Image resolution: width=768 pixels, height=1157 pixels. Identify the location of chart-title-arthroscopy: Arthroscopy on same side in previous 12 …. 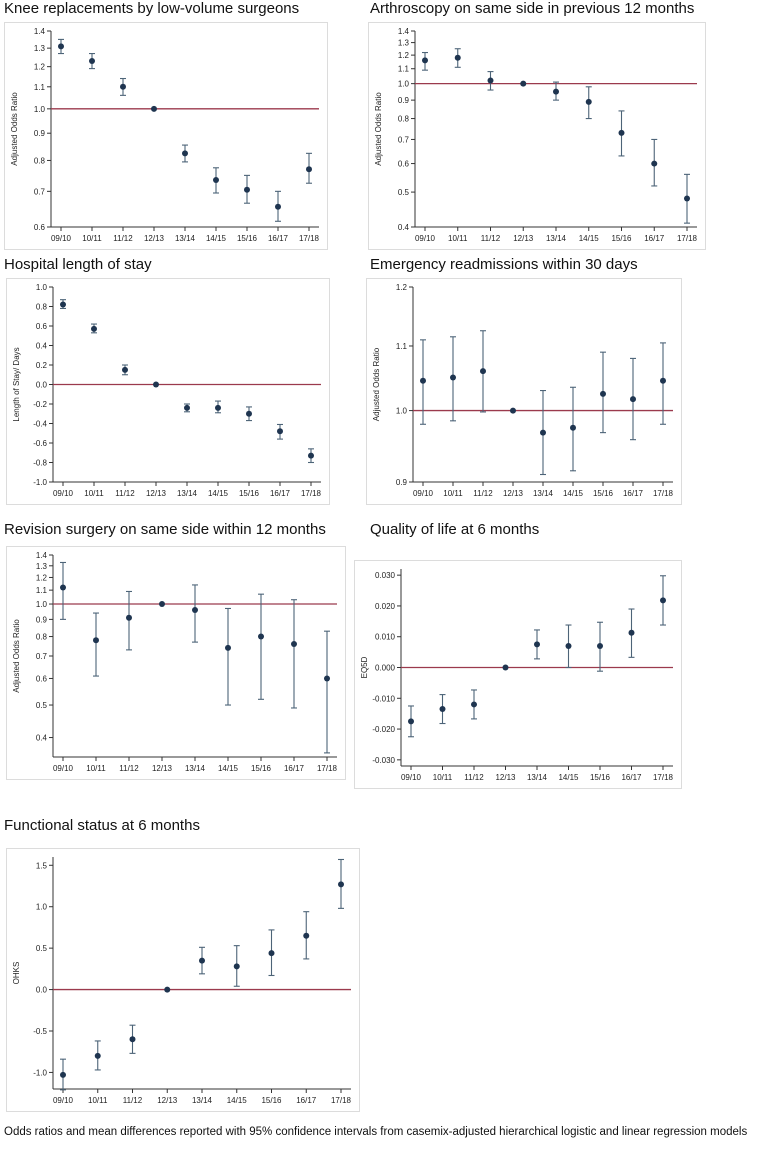
(532, 8).